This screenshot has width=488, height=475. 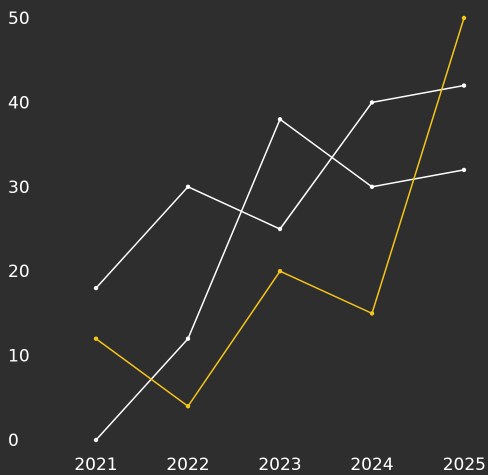 I want to click on y-tick-label: 30, so click(x=19, y=188).